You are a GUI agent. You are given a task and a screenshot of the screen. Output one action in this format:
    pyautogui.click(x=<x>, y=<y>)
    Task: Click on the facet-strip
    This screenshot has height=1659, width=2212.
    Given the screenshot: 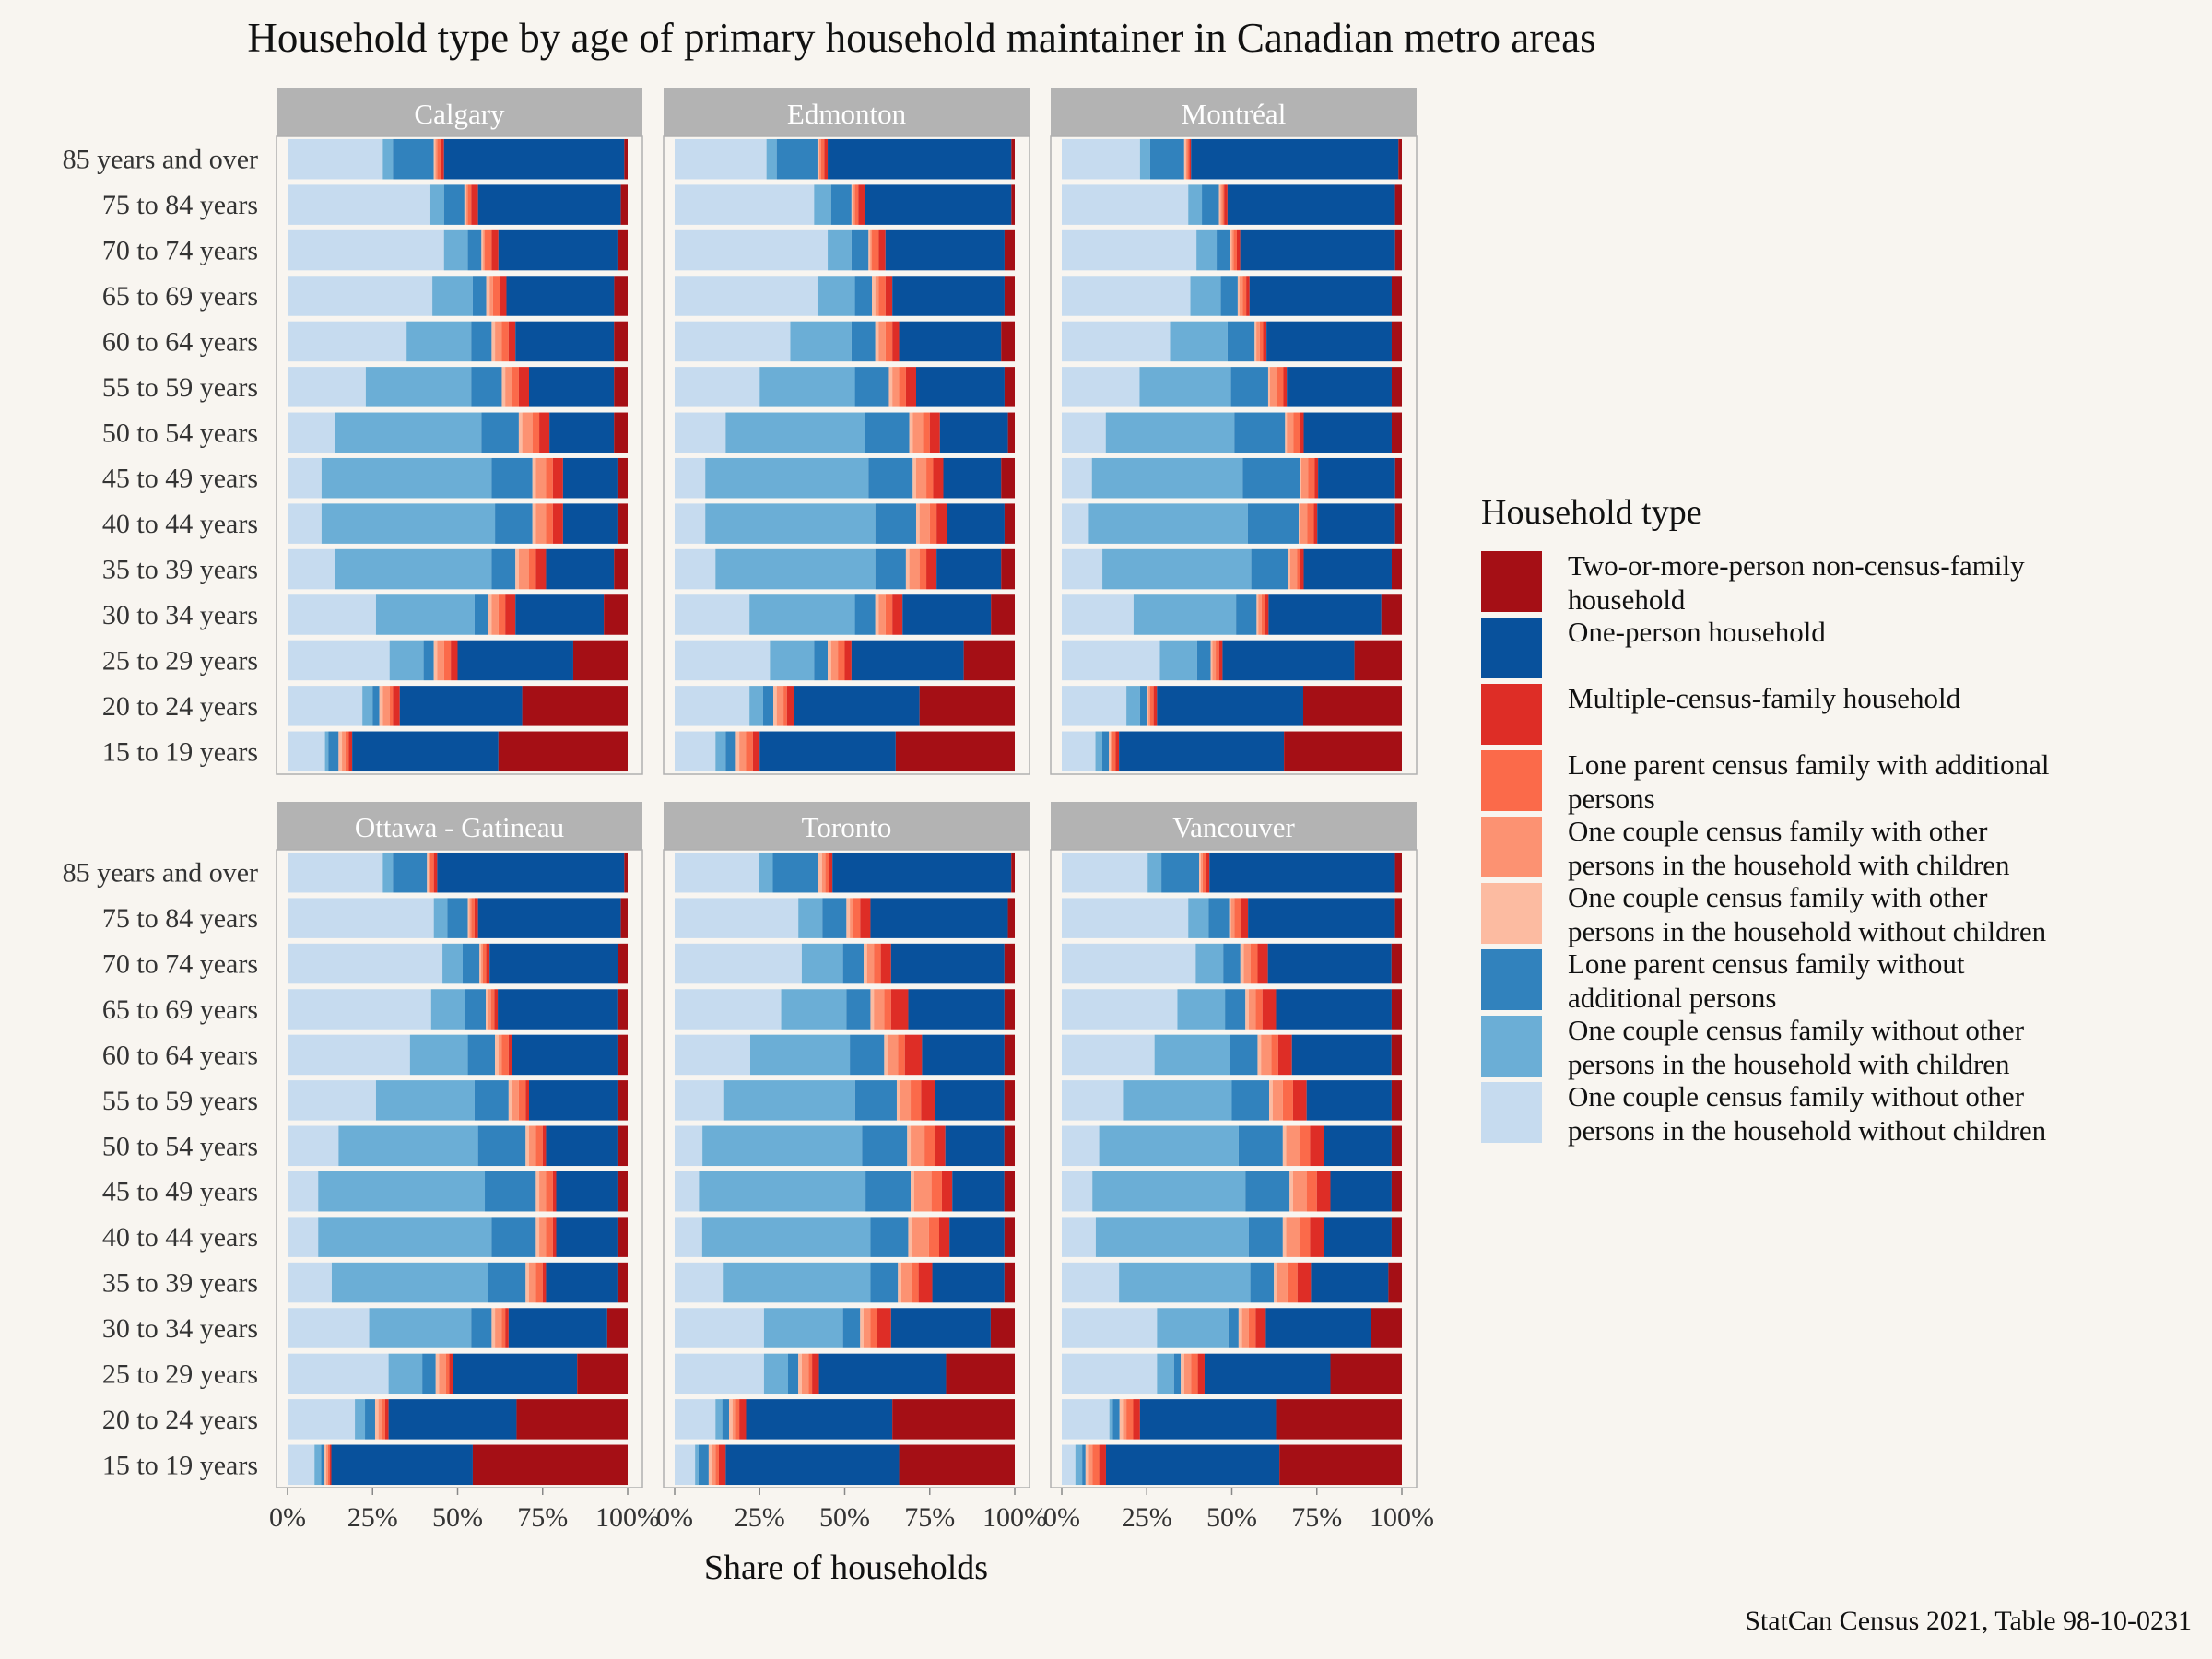 What is the action you would take?
    pyautogui.click(x=847, y=112)
    